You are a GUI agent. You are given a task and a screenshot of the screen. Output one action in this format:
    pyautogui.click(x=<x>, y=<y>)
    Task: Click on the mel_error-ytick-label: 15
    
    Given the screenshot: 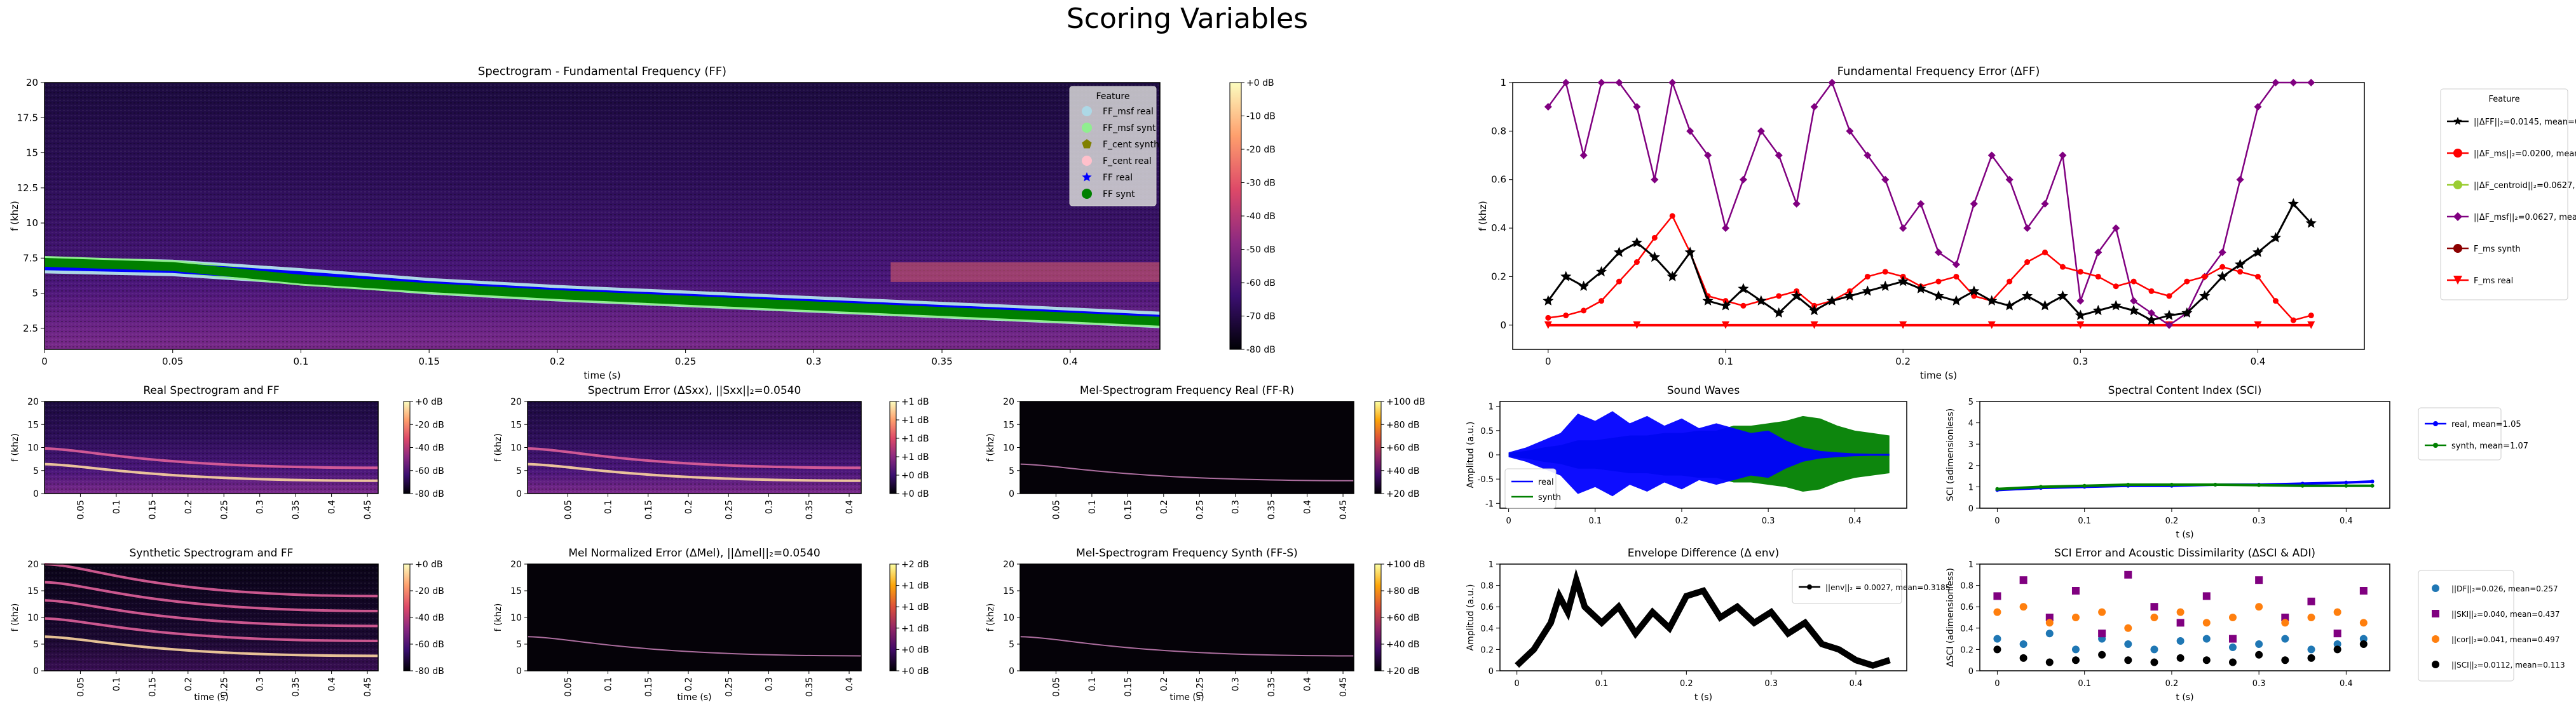 What is the action you would take?
    pyautogui.click(x=516, y=591)
    